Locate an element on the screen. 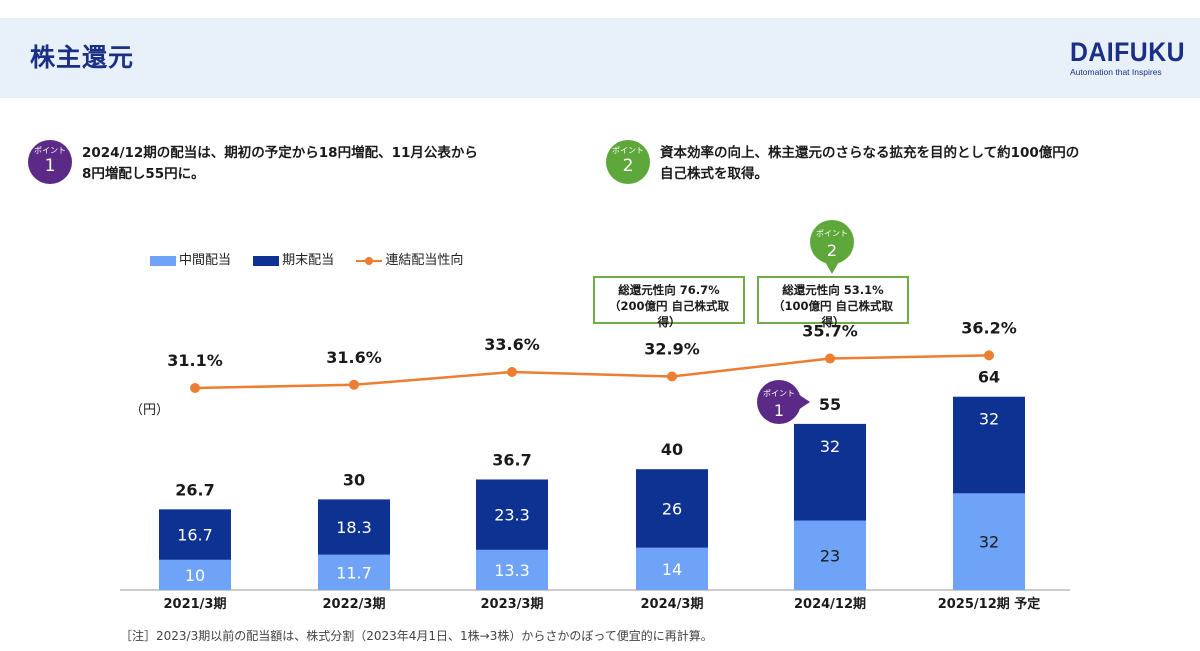 The image size is (1200, 651). label-interim-2024-3: 14 is located at coordinates (672, 569).